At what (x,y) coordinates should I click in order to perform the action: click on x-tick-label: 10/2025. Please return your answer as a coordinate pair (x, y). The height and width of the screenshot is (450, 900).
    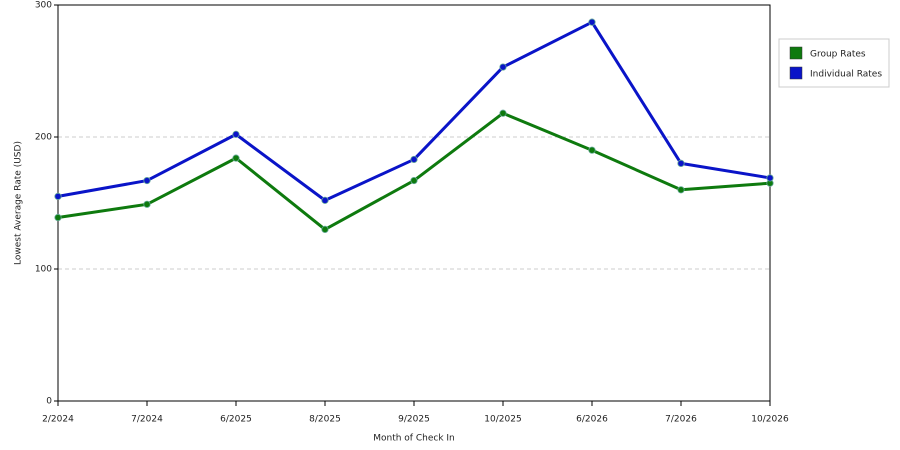
    Looking at the image, I should click on (502, 420).